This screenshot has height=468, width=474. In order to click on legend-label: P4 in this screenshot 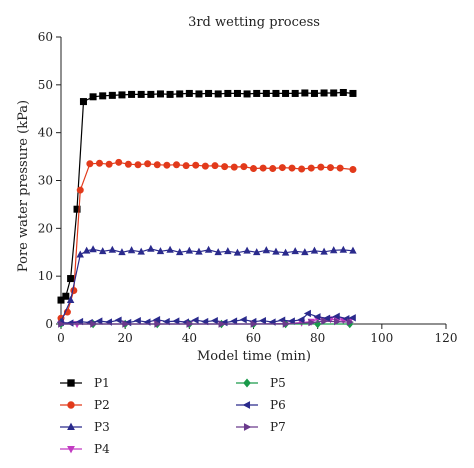, I will do `click(102, 449)`.